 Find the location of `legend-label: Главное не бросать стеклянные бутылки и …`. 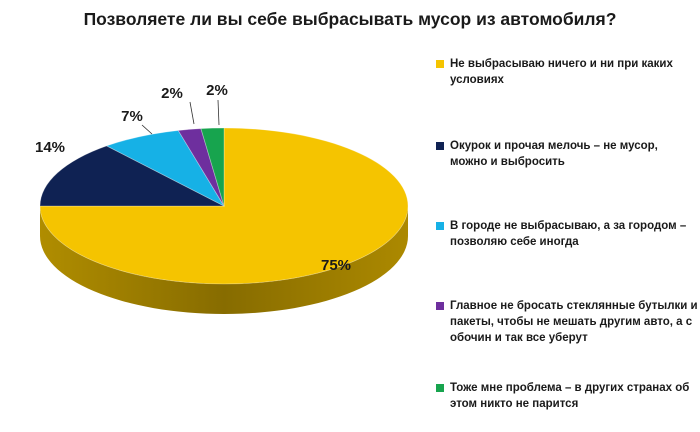

legend-label: Главное не бросать стеклянные бутылки и … is located at coordinates (574, 322).